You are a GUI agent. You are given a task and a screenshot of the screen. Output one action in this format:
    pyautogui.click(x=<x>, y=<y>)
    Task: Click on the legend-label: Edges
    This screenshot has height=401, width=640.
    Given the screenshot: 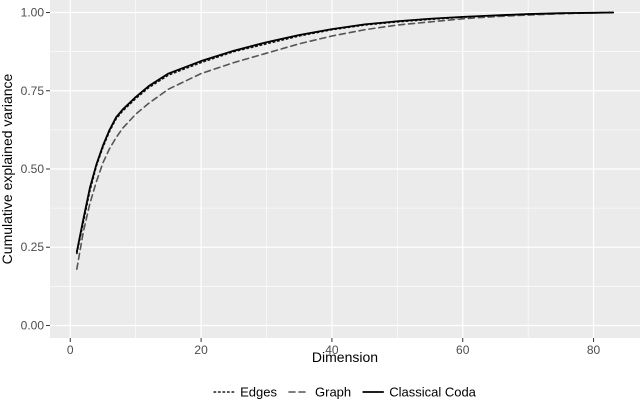 What is the action you would take?
    pyautogui.click(x=258, y=392)
    